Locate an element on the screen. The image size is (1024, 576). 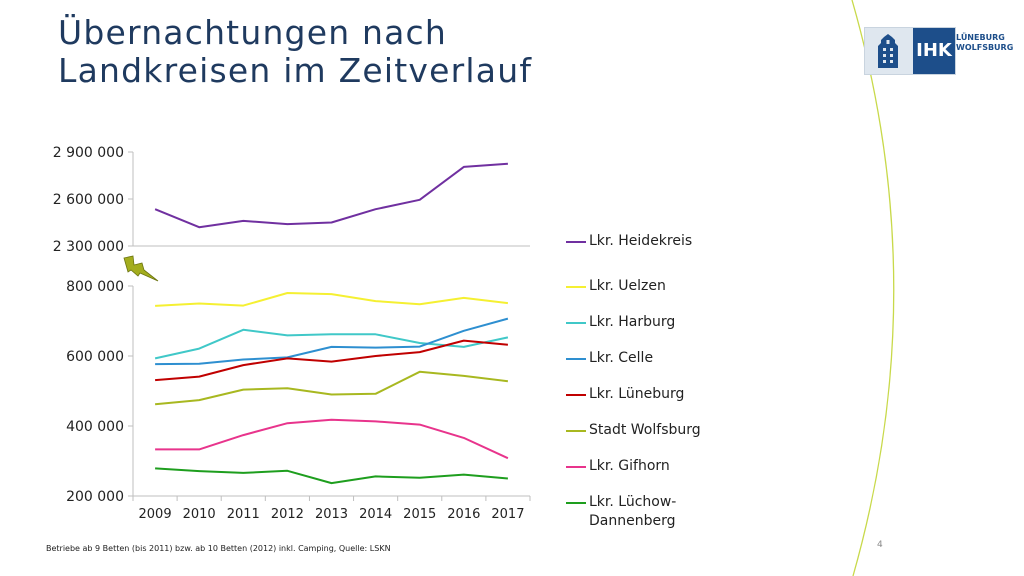
legend-item: Lkr. Heidekreis is located at coordinates (657, 241).